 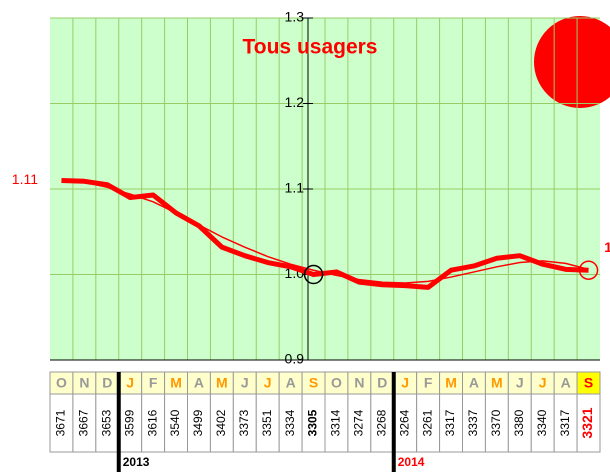 What do you see at coordinates (310, 47) in the screenshot?
I see `chart-title: Tous usagers` at bounding box center [310, 47].